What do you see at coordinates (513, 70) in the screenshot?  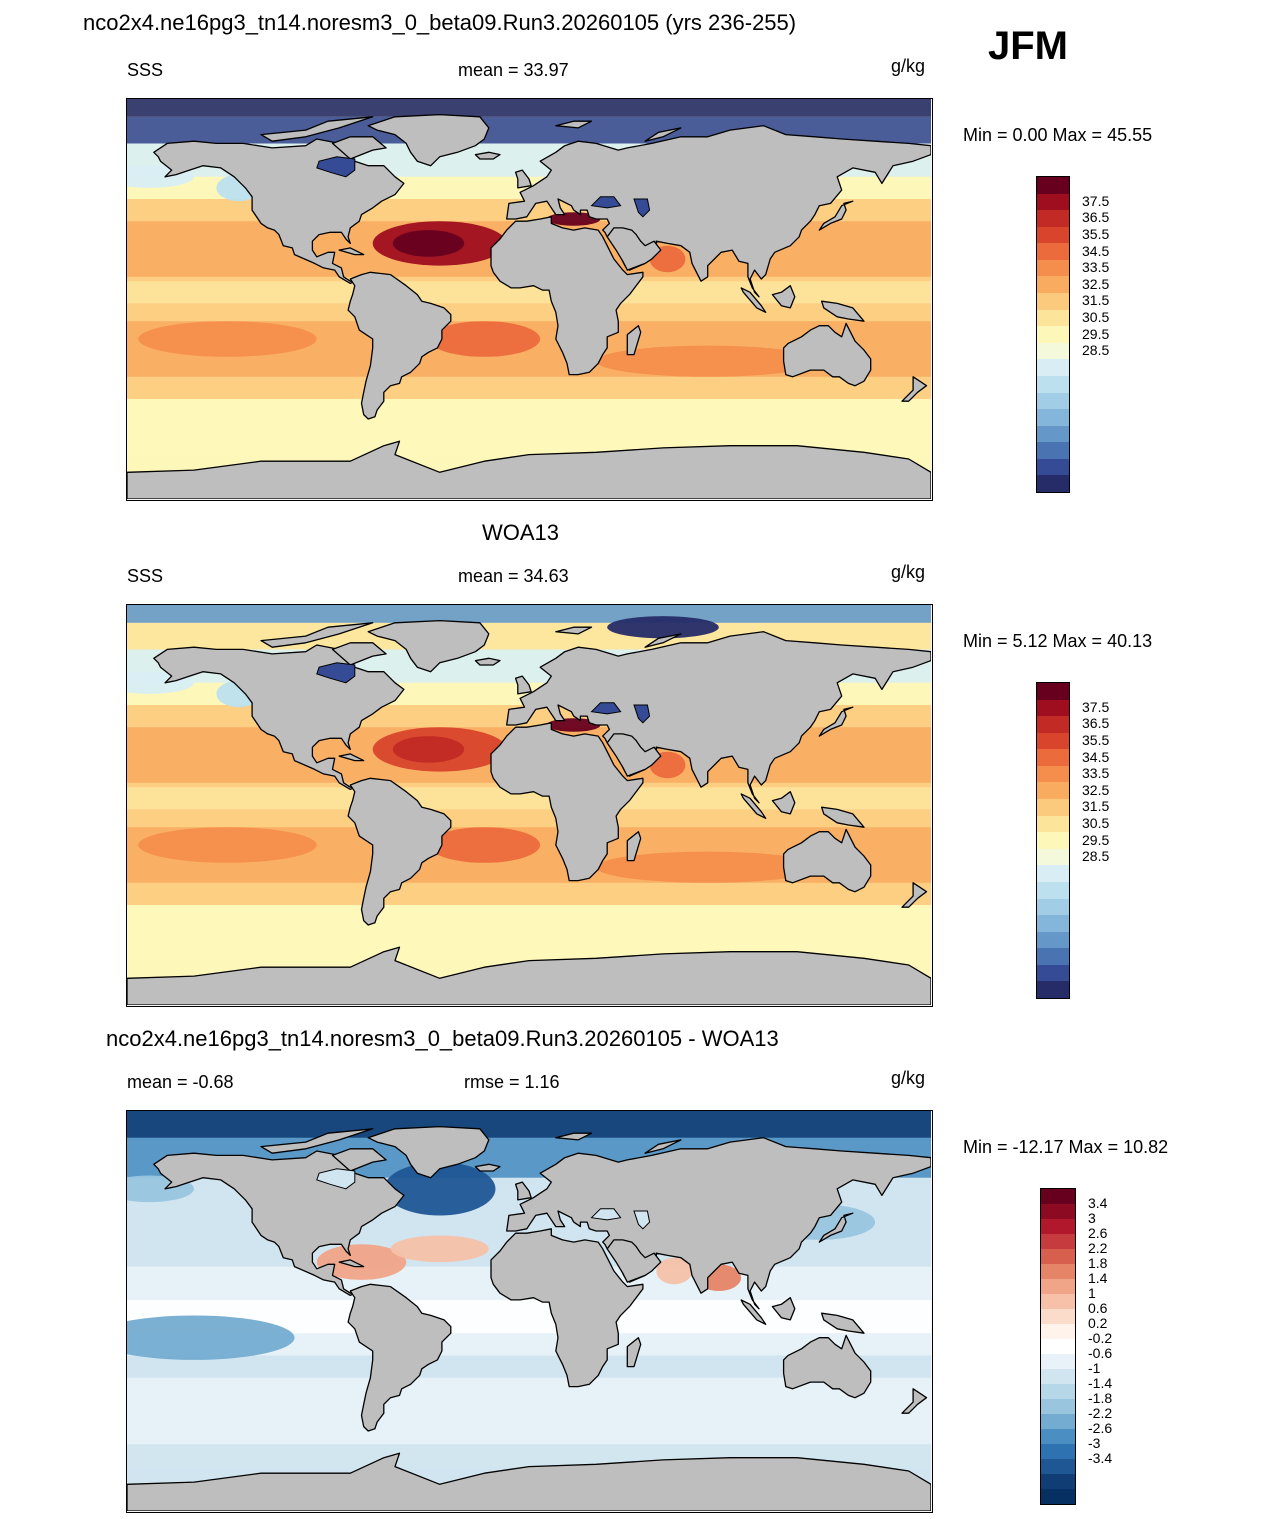 I see `panel1-mean: mean = 33.97` at bounding box center [513, 70].